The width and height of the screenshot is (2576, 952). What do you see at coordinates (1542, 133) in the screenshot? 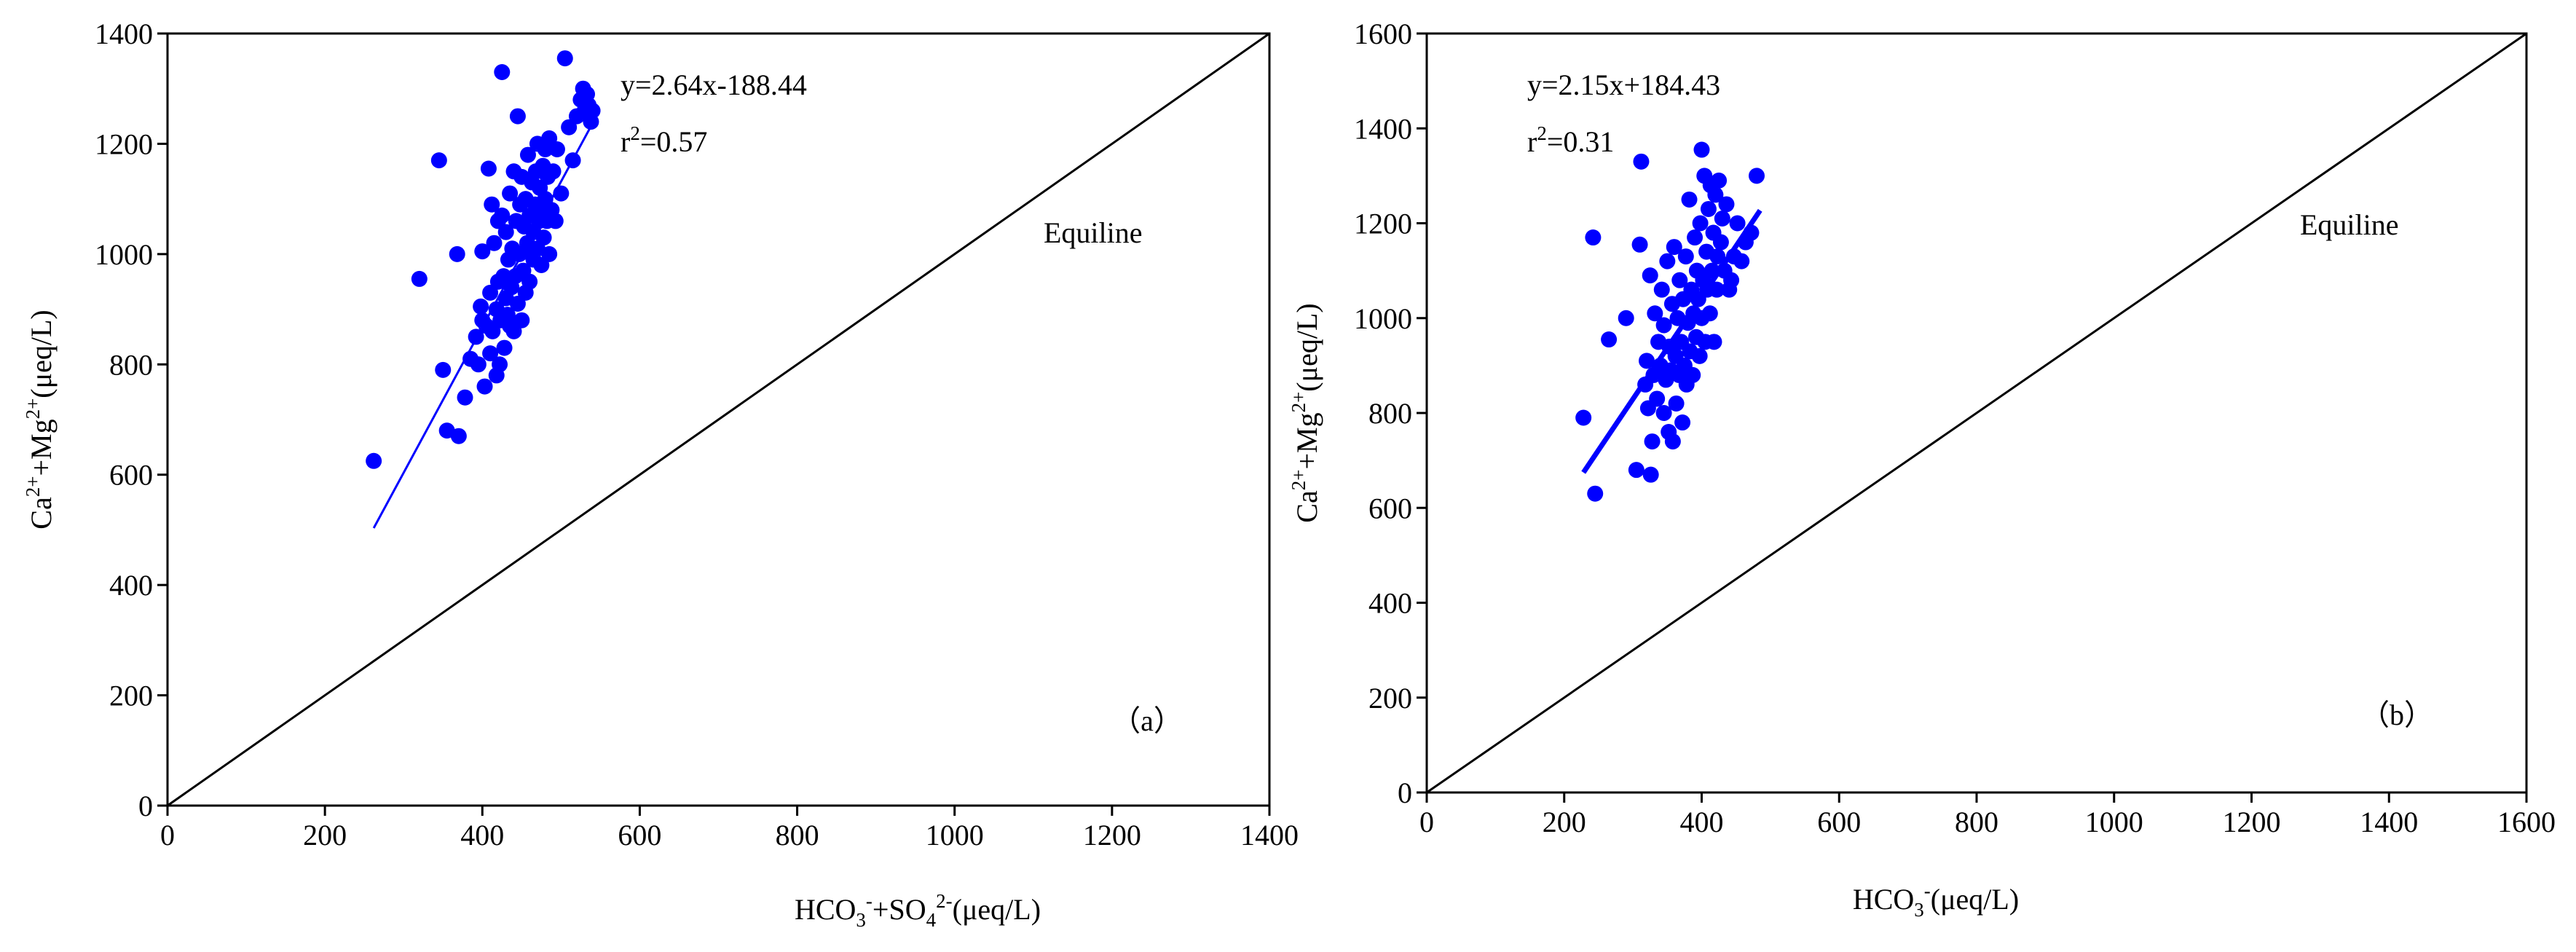
I see `r2-superscript: 2` at bounding box center [1542, 133].